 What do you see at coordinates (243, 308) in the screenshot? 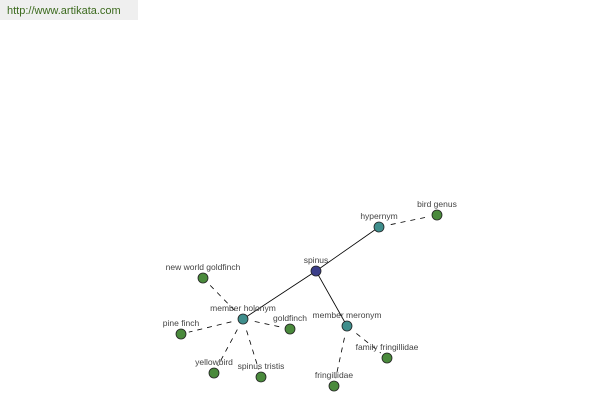
I see `node-label-member_holonym: member holonym` at bounding box center [243, 308].